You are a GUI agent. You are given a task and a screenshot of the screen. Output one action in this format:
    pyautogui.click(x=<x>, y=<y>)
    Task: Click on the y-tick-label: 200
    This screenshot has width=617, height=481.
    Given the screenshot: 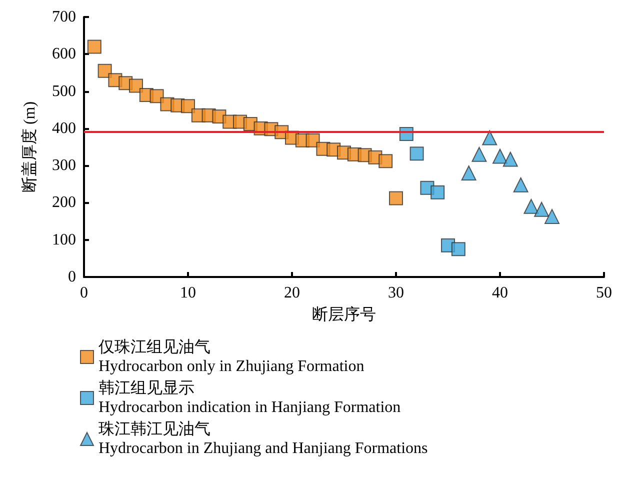 What is the action you would take?
    pyautogui.click(x=64, y=203)
    